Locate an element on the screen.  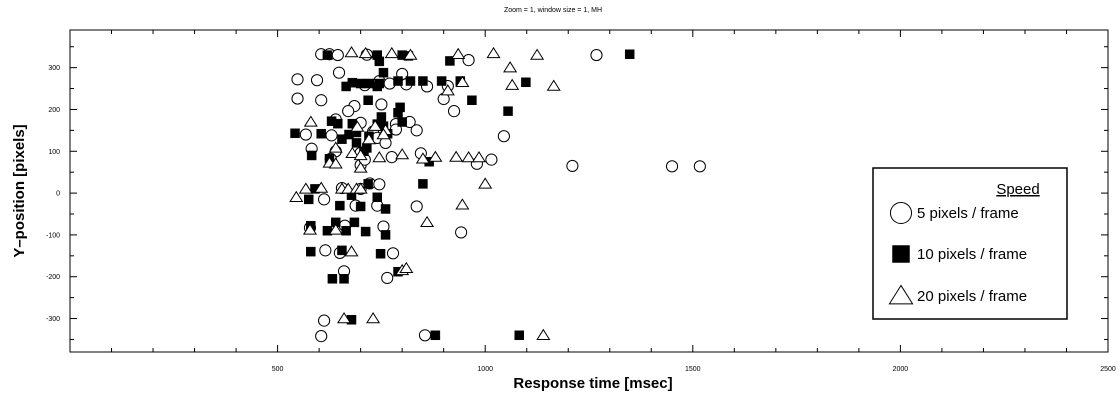
x-tick-label: 1500 is located at coordinates (693, 369).